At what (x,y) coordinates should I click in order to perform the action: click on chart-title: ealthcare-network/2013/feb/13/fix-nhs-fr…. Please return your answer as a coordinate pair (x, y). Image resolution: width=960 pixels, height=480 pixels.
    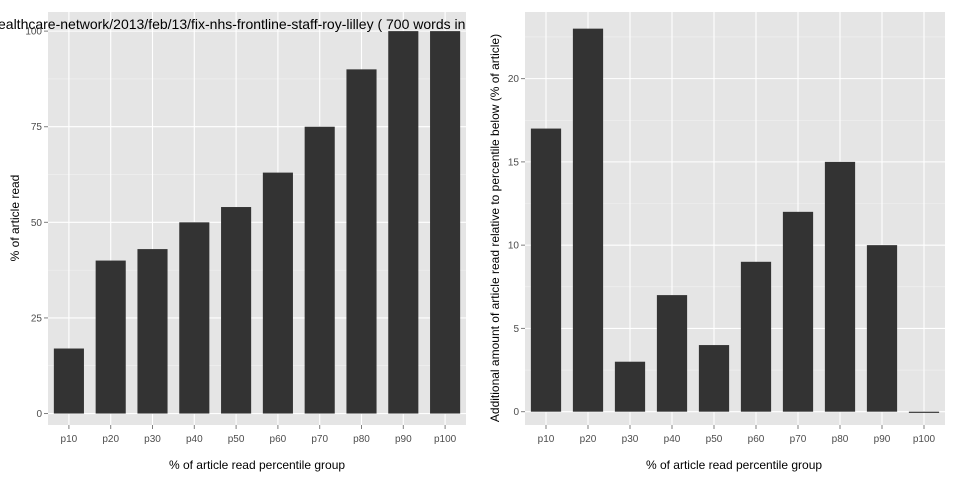
    Looking at the image, I should click on (232, 24).